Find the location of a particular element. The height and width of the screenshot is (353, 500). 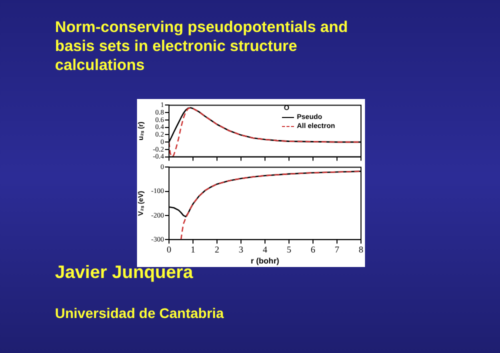

x-axis-title: r (bohr) is located at coordinates (265, 261).